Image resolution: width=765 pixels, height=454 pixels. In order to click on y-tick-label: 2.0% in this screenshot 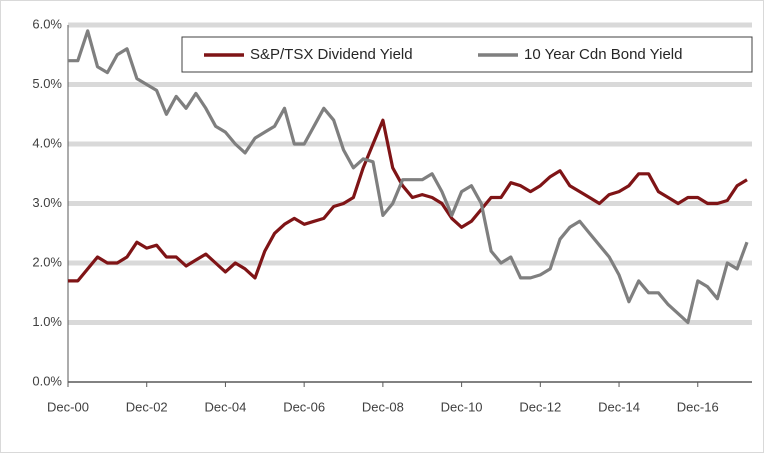, I will do `click(47, 261)`.